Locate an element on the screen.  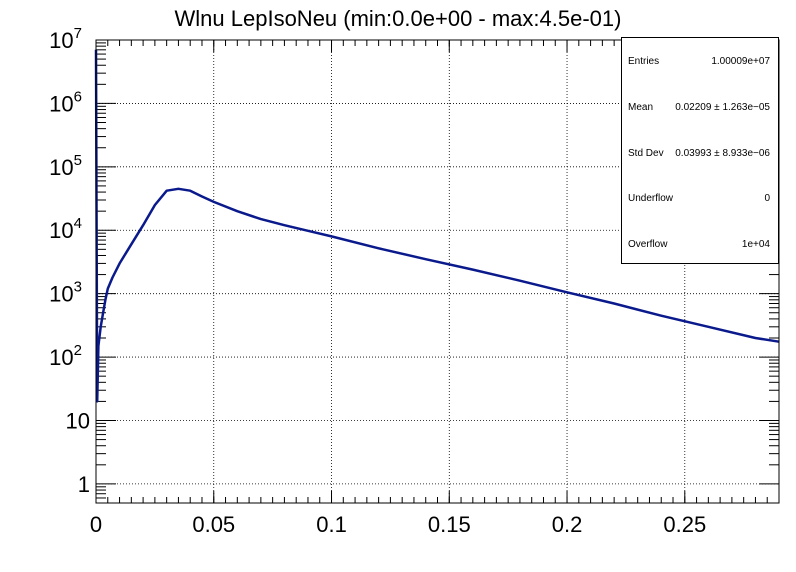
stats-overflow-label: Overflow is located at coordinates (648, 244).